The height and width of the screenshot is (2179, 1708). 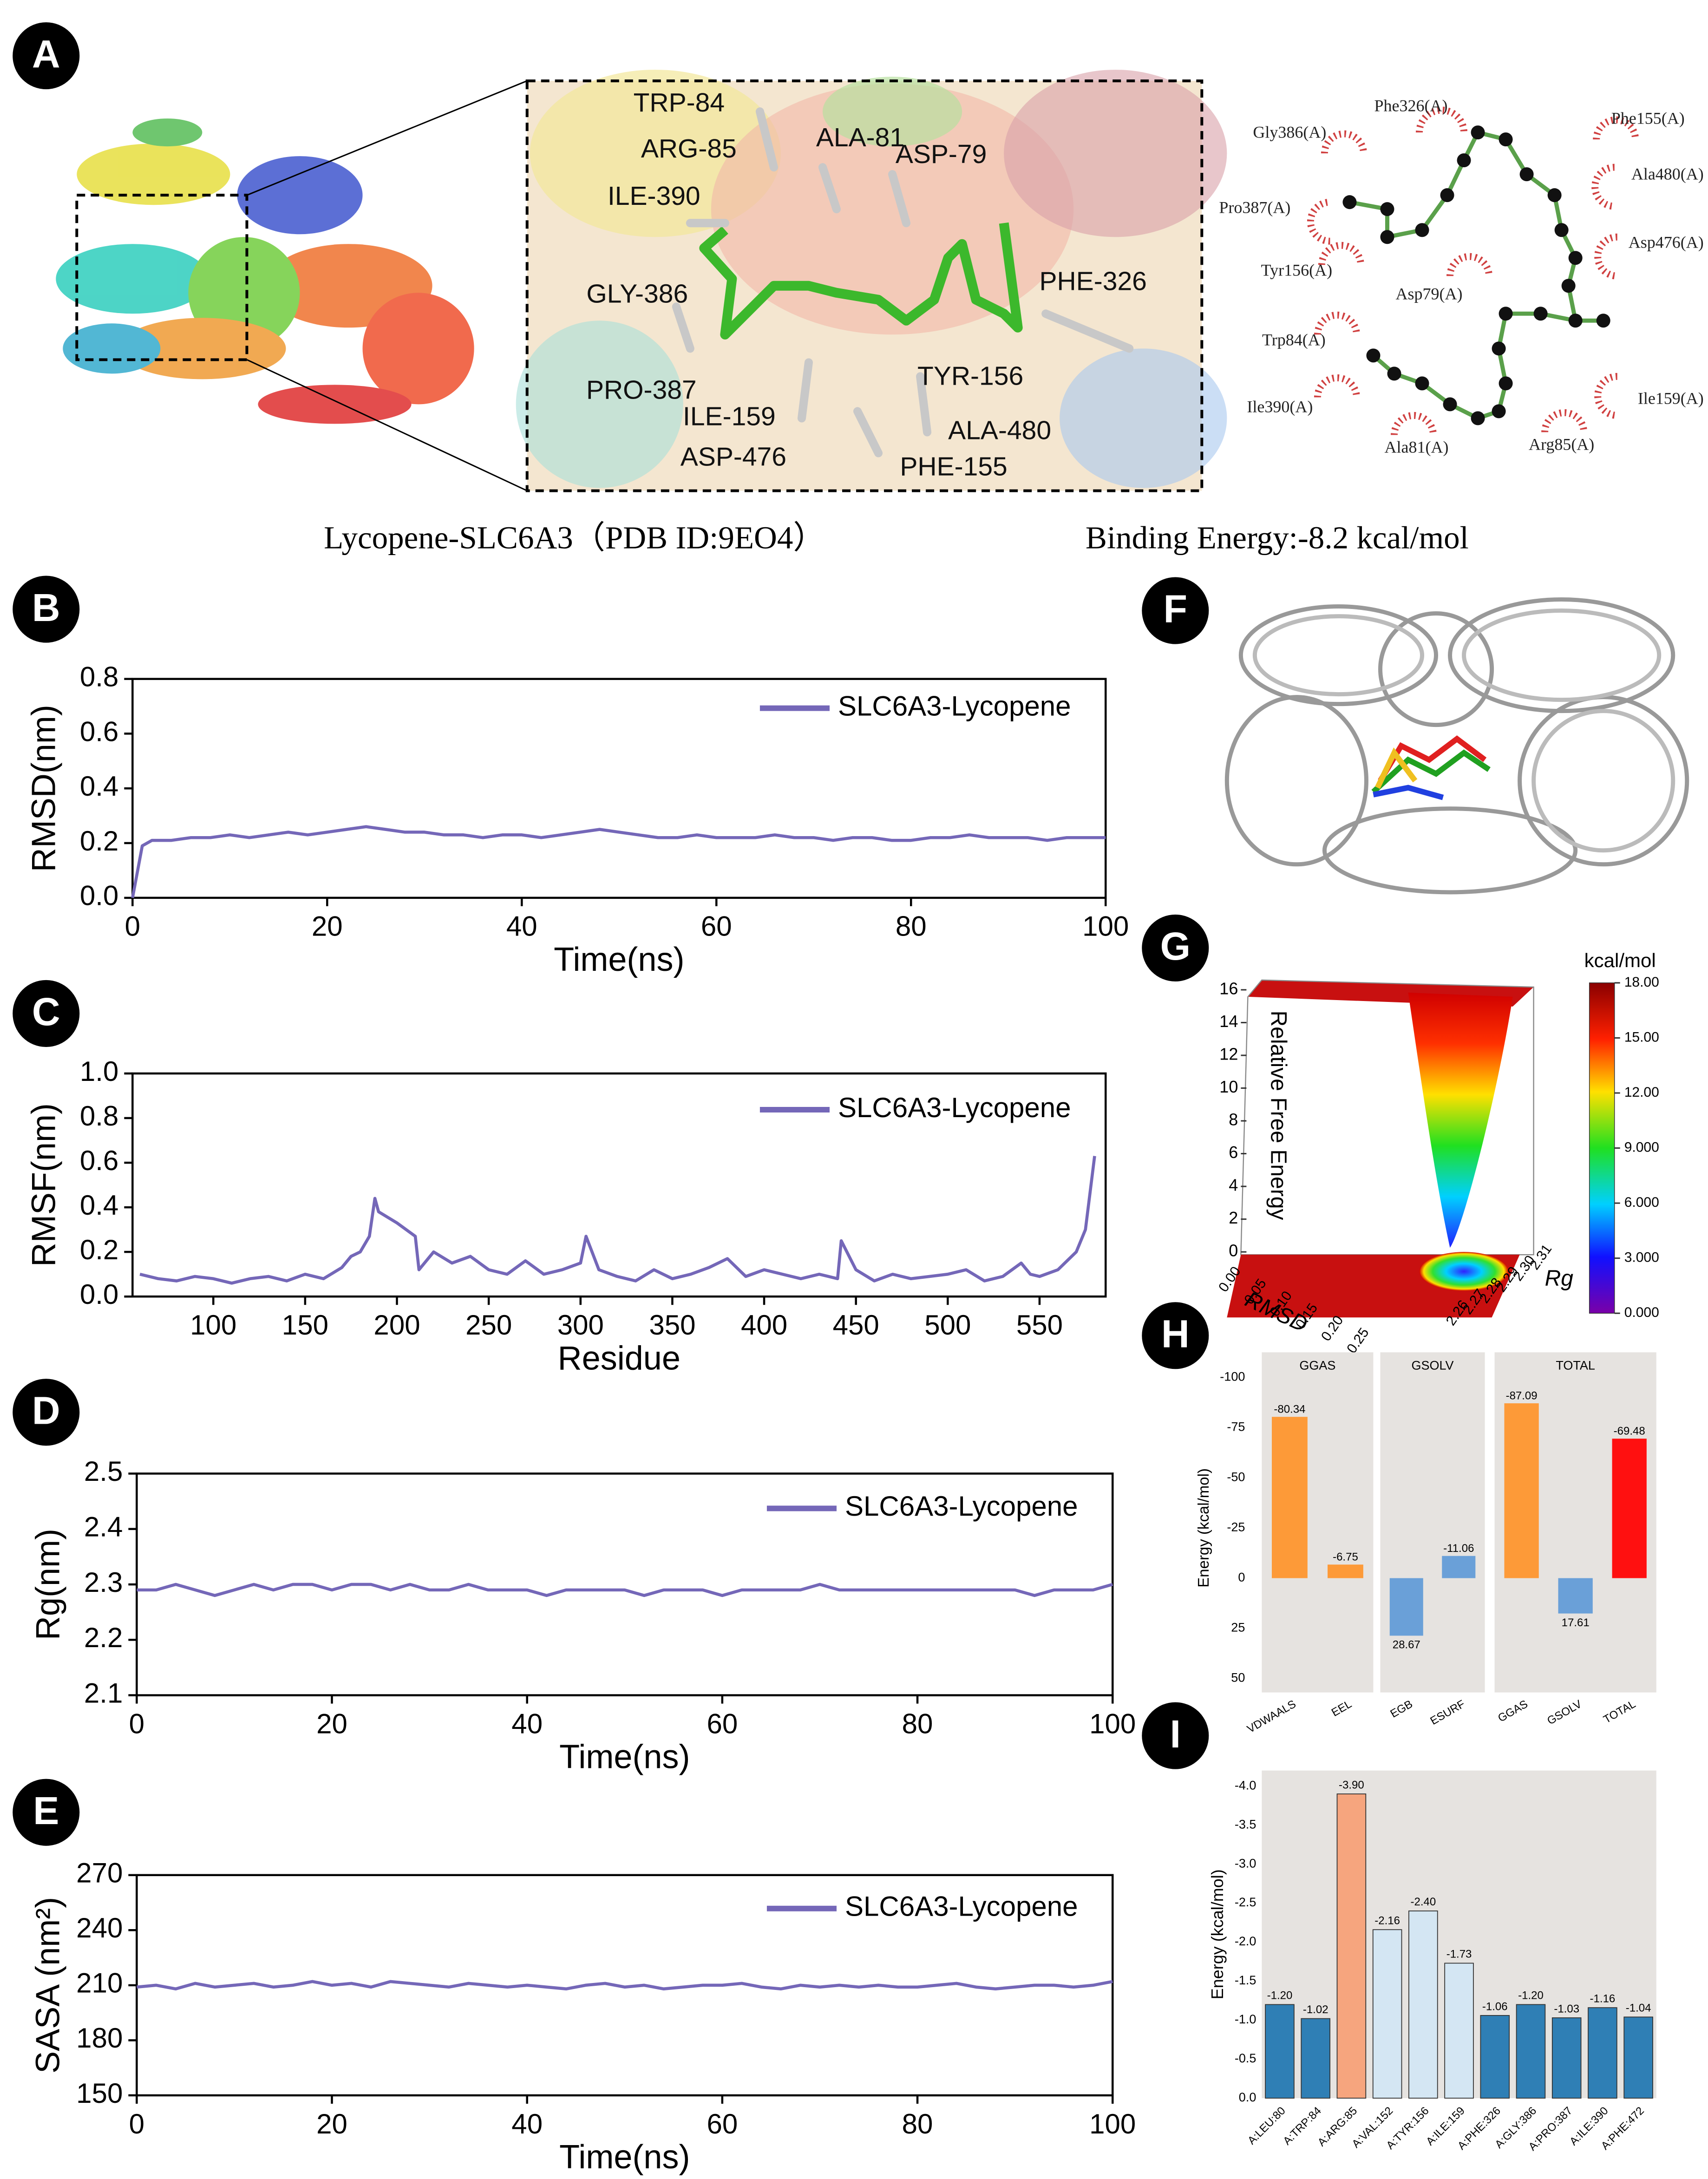 I want to click on x-tick-label: EGB, so click(x=1401, y=1709).